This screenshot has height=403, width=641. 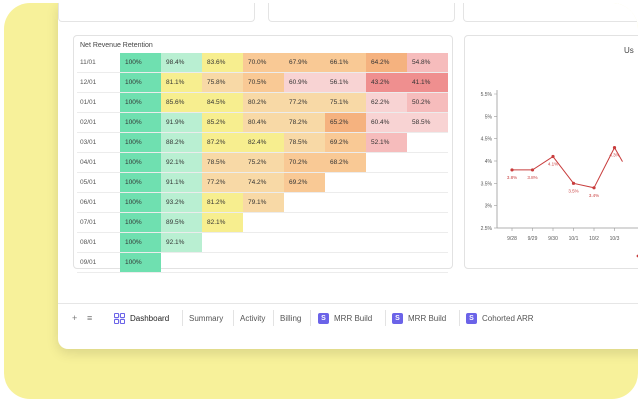 What do you see at coordinates (345, 162) in the screenshot?
I see `retention-cell: 68.2%` at bounding box center [345, 162].